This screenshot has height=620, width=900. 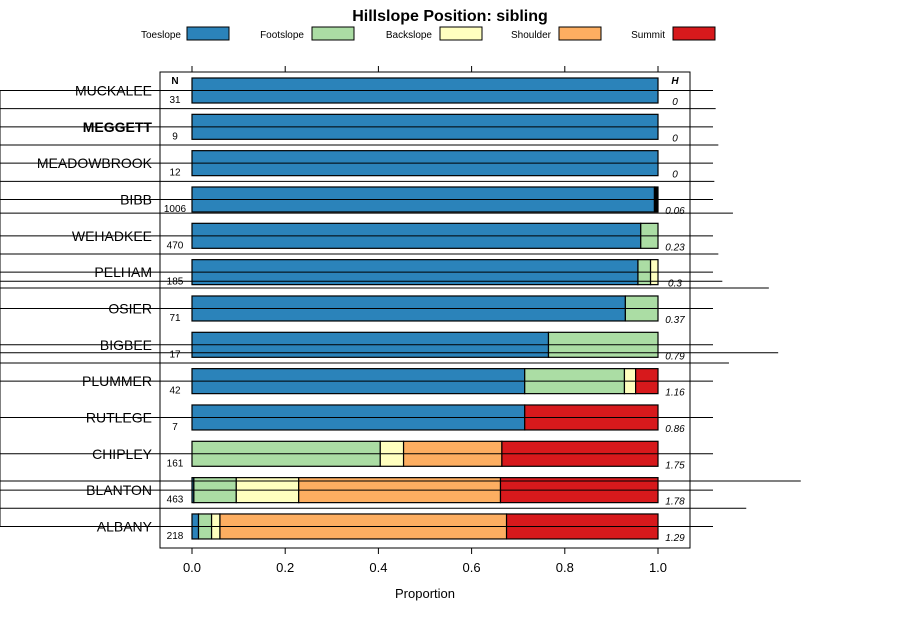 I want to click on h-value-bibb: 0.06, so click(x=675, y=211).